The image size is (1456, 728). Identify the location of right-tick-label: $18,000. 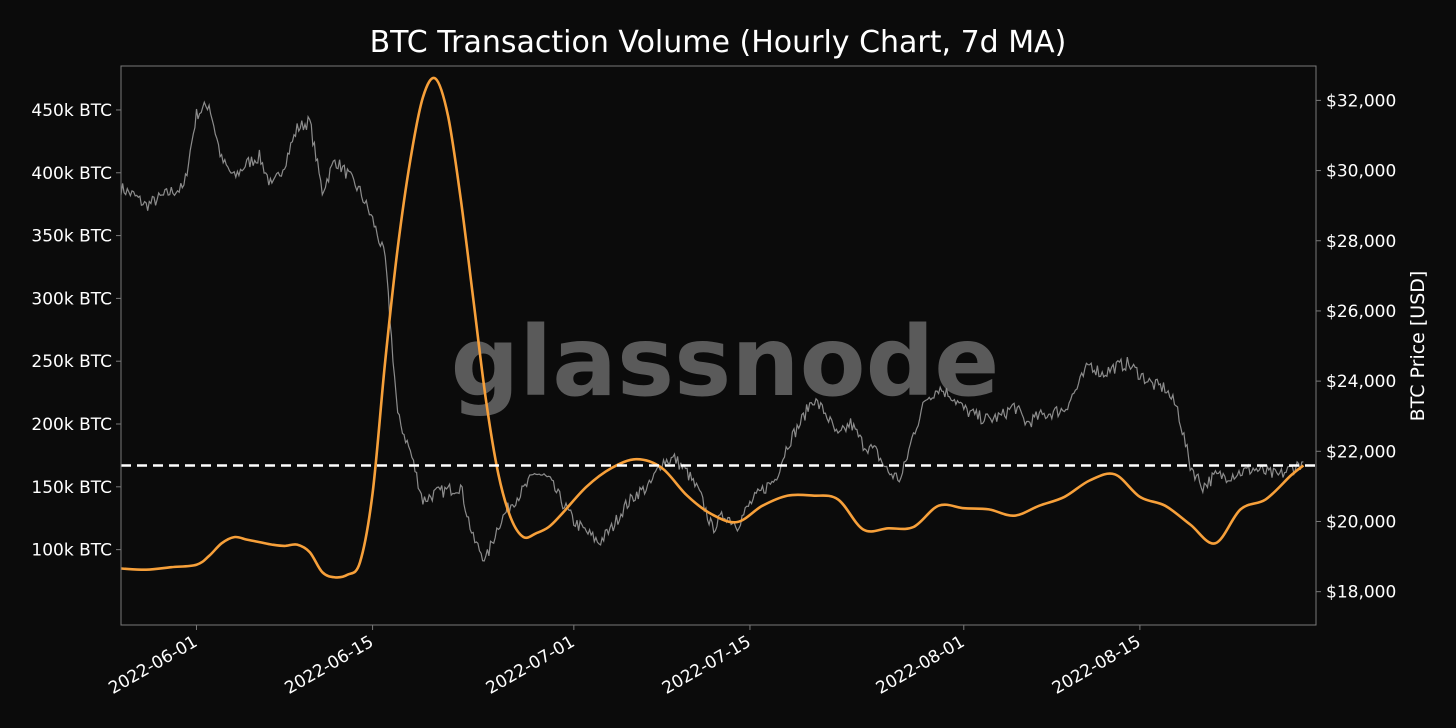
(1361, 593).